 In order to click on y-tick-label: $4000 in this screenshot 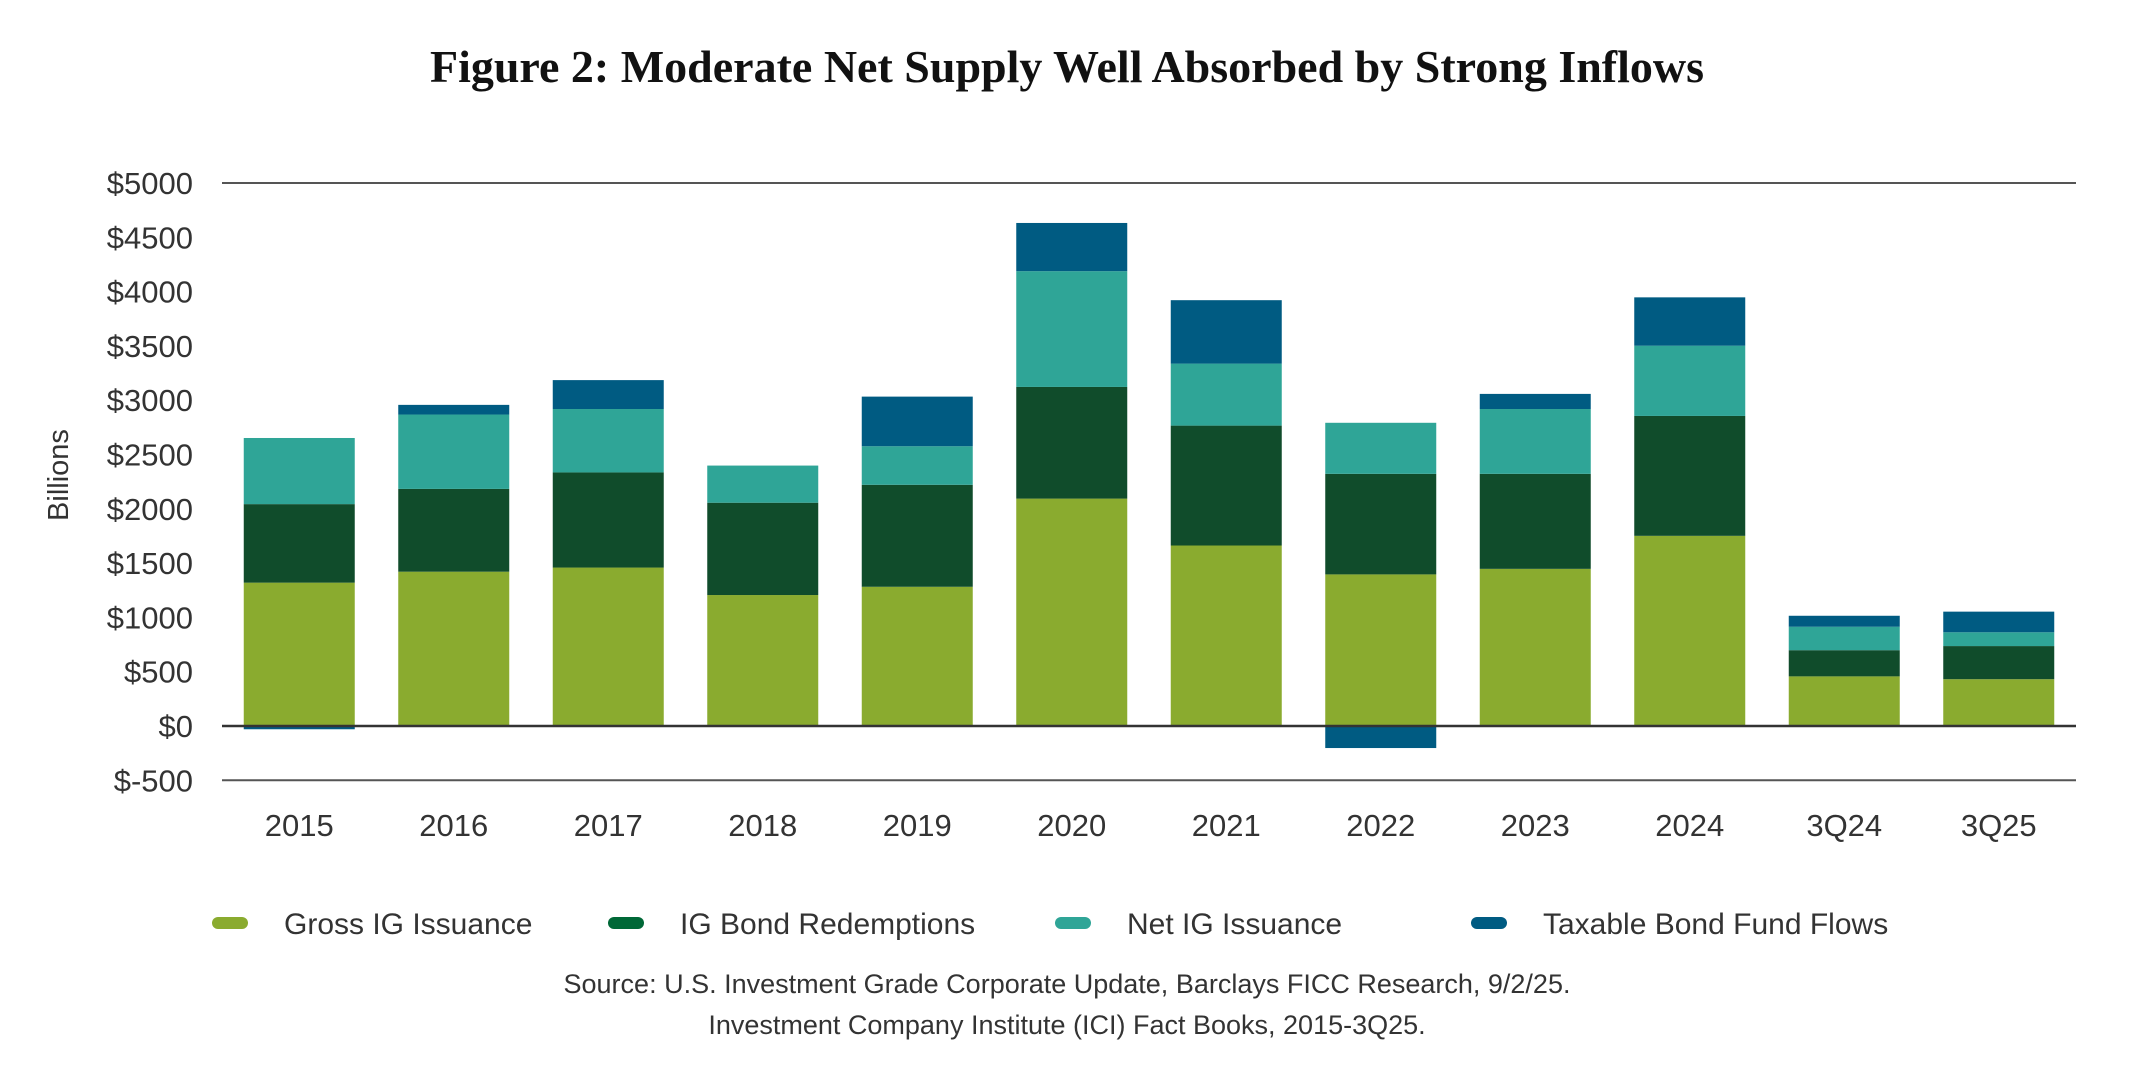, I will do `click(150, 292)`.